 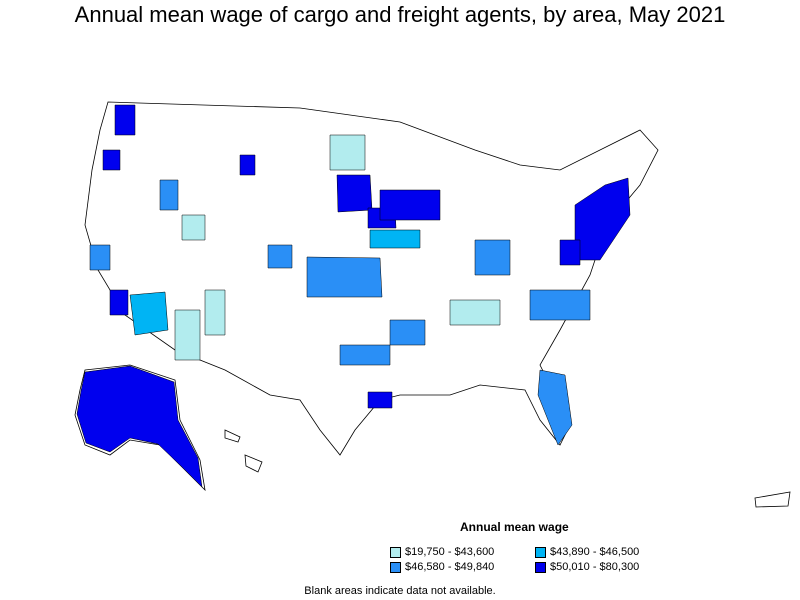 I want to click on region-louisiana, so click(x=365, y=355).